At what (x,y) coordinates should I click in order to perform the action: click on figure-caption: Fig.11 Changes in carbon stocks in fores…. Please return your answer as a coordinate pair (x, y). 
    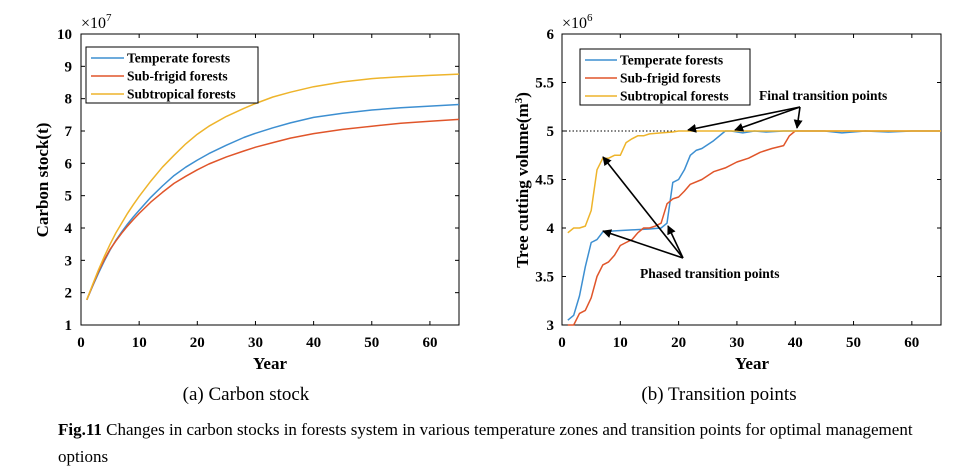
    Looking at the image, I should click on (498, 443).